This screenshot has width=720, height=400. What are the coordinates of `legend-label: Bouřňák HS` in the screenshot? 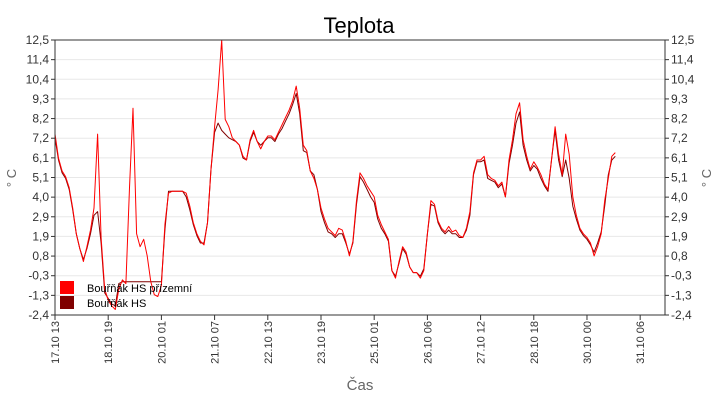 It's located at (116, 304).